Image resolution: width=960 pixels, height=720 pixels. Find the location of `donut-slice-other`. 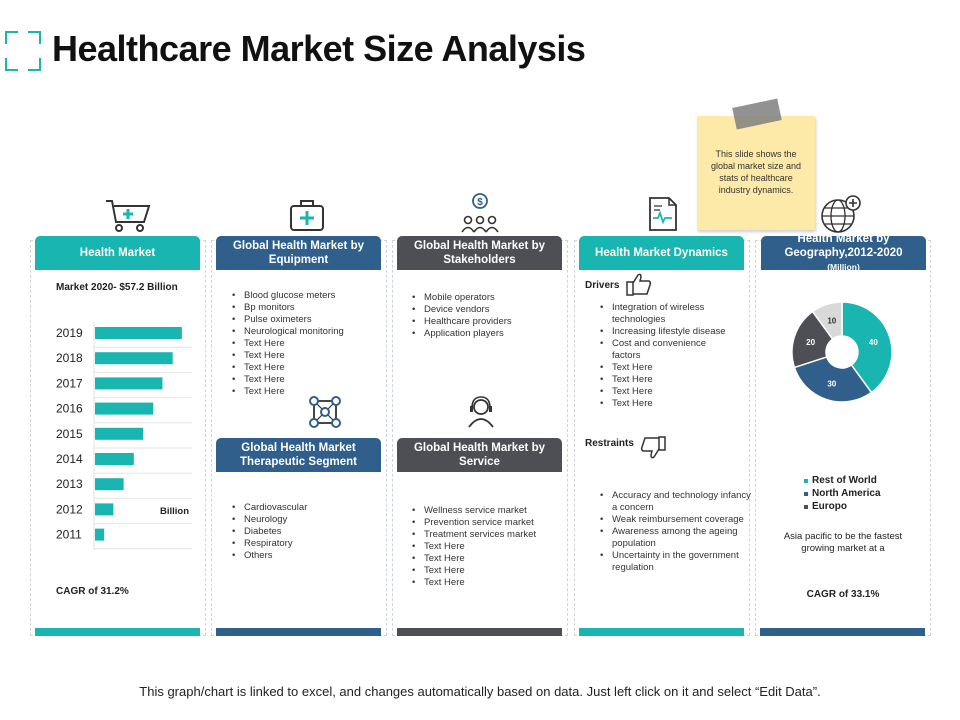

donut-slice-other is located at coordinates (827, 321).